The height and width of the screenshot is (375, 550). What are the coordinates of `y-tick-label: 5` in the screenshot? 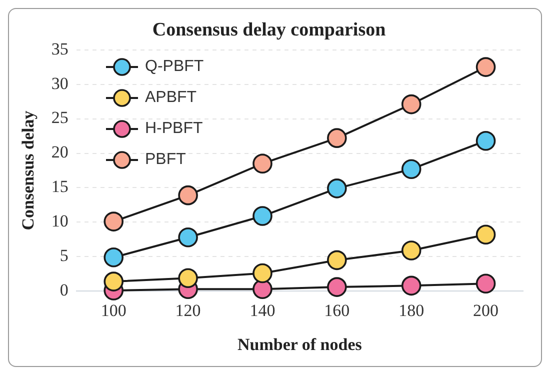 It's located at (64, 256).